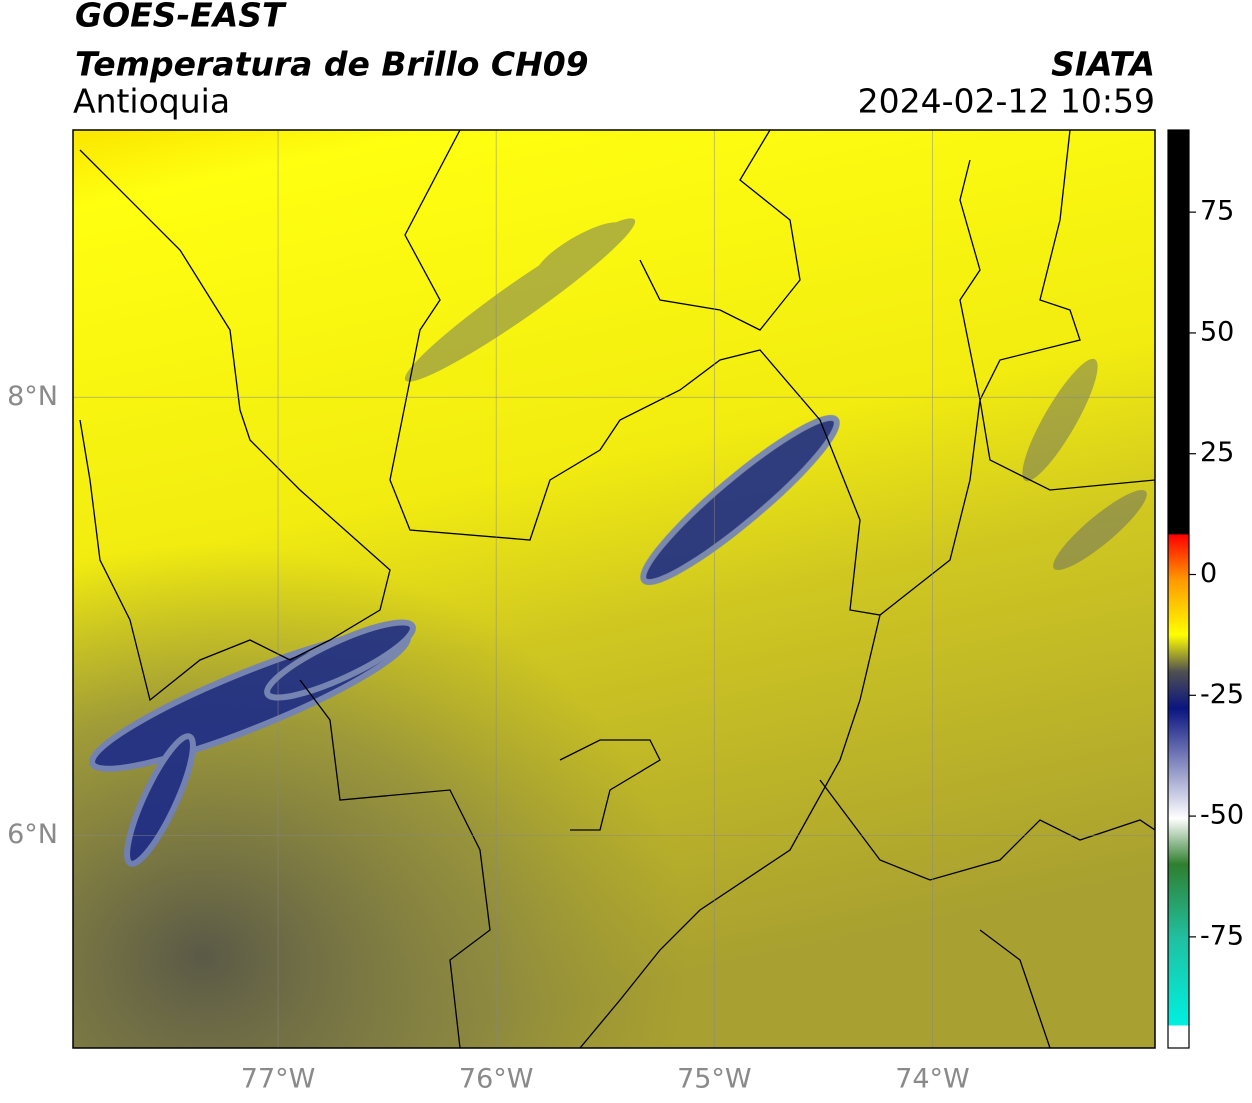 The height and width of the screenshot is (1103, 1252). Describe the element at coordinates (332, 64) in the screenshot. I see `subtitle: Temperatura de Brillo CH09` at that location.